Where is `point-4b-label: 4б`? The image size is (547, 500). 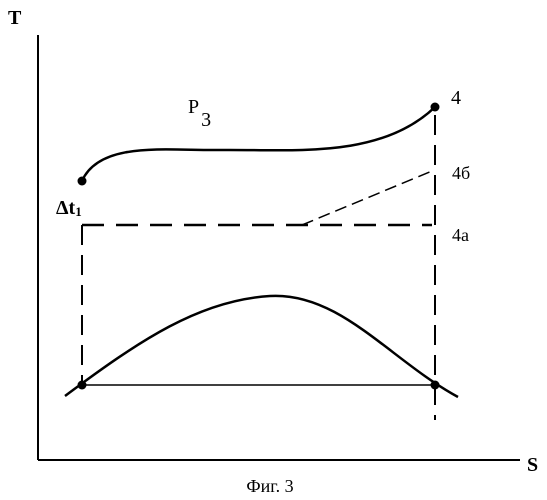 point-4b-label: 4б is located at coordinates (461, 173).